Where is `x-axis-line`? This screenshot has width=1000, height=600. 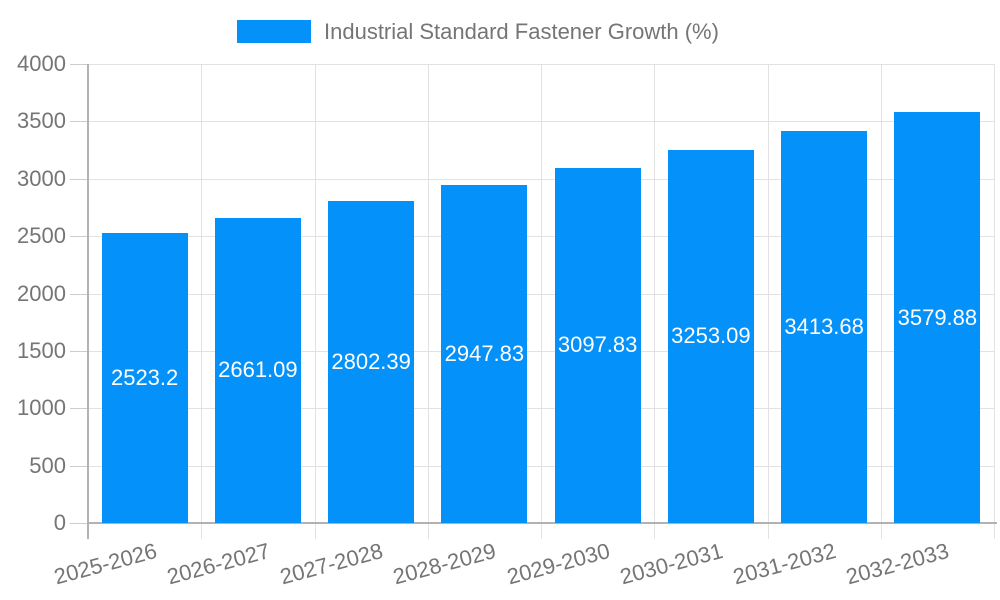
x-axis-line is located at coordinates (542, 523).